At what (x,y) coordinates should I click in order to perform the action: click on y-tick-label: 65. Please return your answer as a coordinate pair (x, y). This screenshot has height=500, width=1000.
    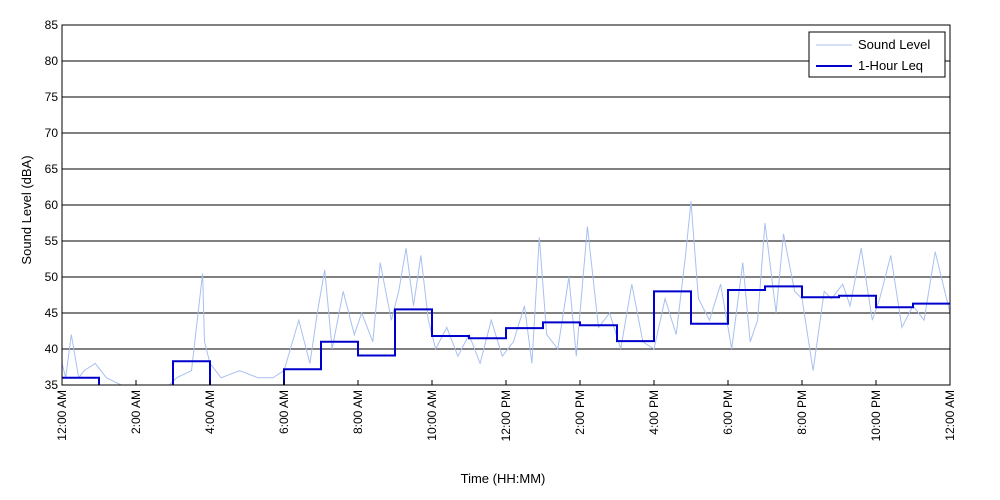
    Looking at the image, I should click on (52, 169).